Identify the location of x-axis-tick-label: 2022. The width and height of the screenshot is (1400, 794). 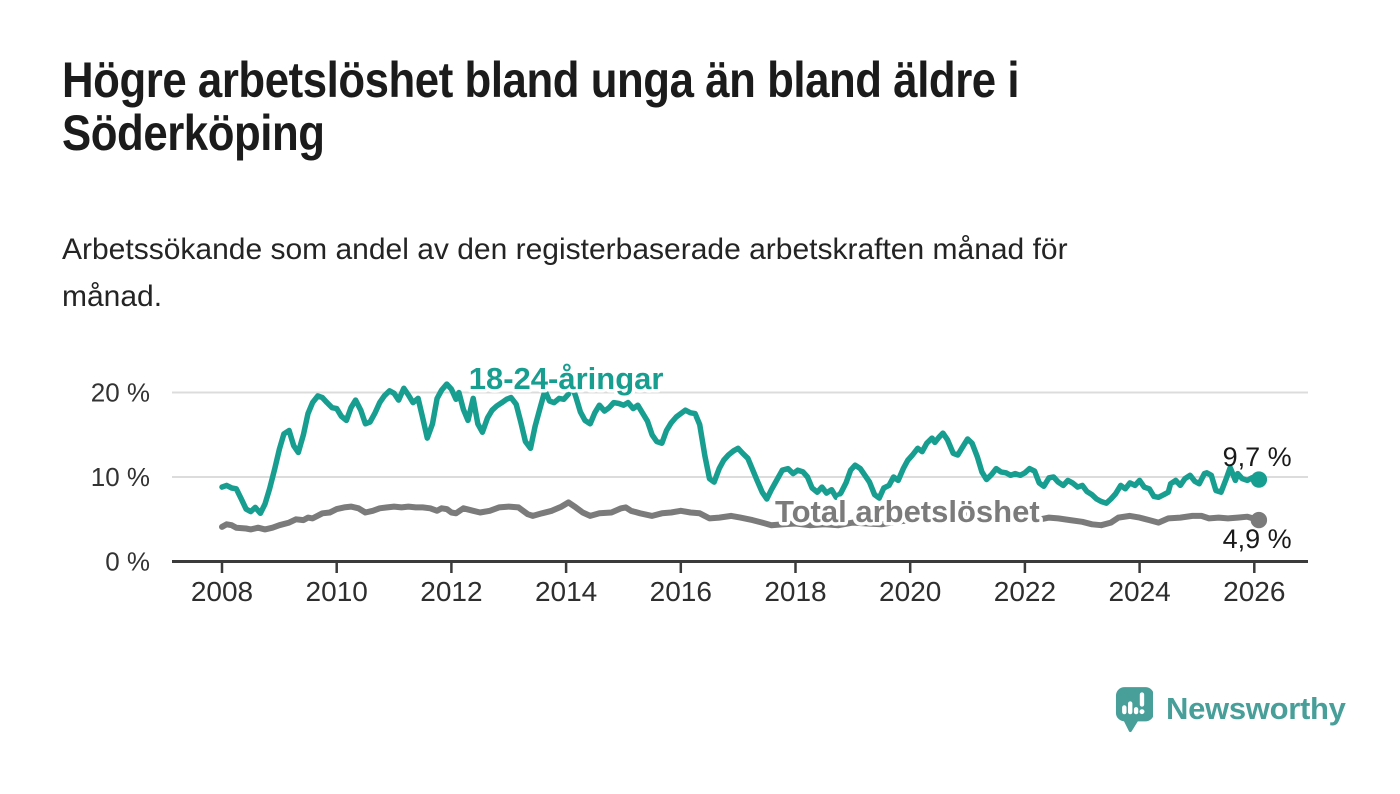
(1025, 591).